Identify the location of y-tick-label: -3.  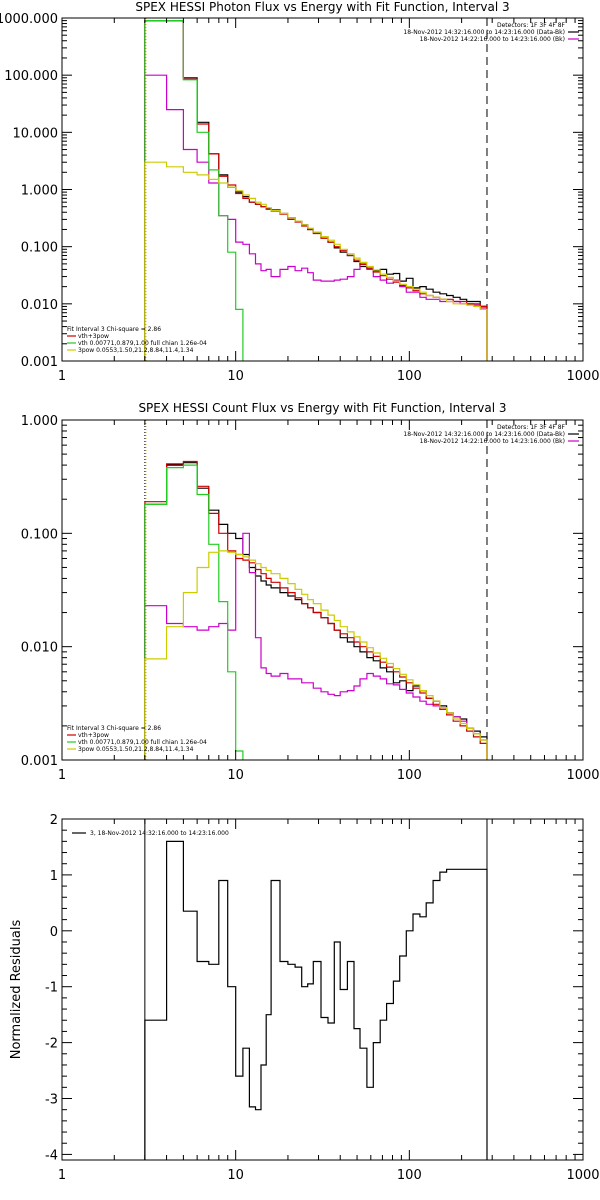
(51, 1100).